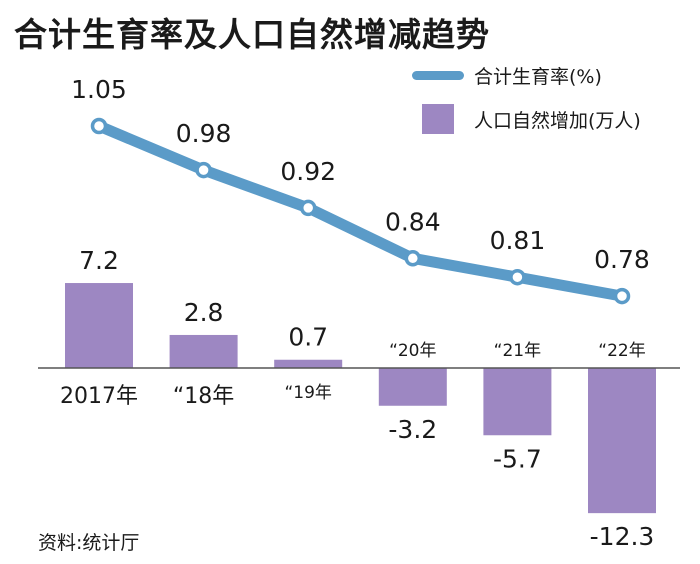  Describe the element at coordinates (621, 351) in the screenshot. I see `x-tick-label: “22年` at that location.